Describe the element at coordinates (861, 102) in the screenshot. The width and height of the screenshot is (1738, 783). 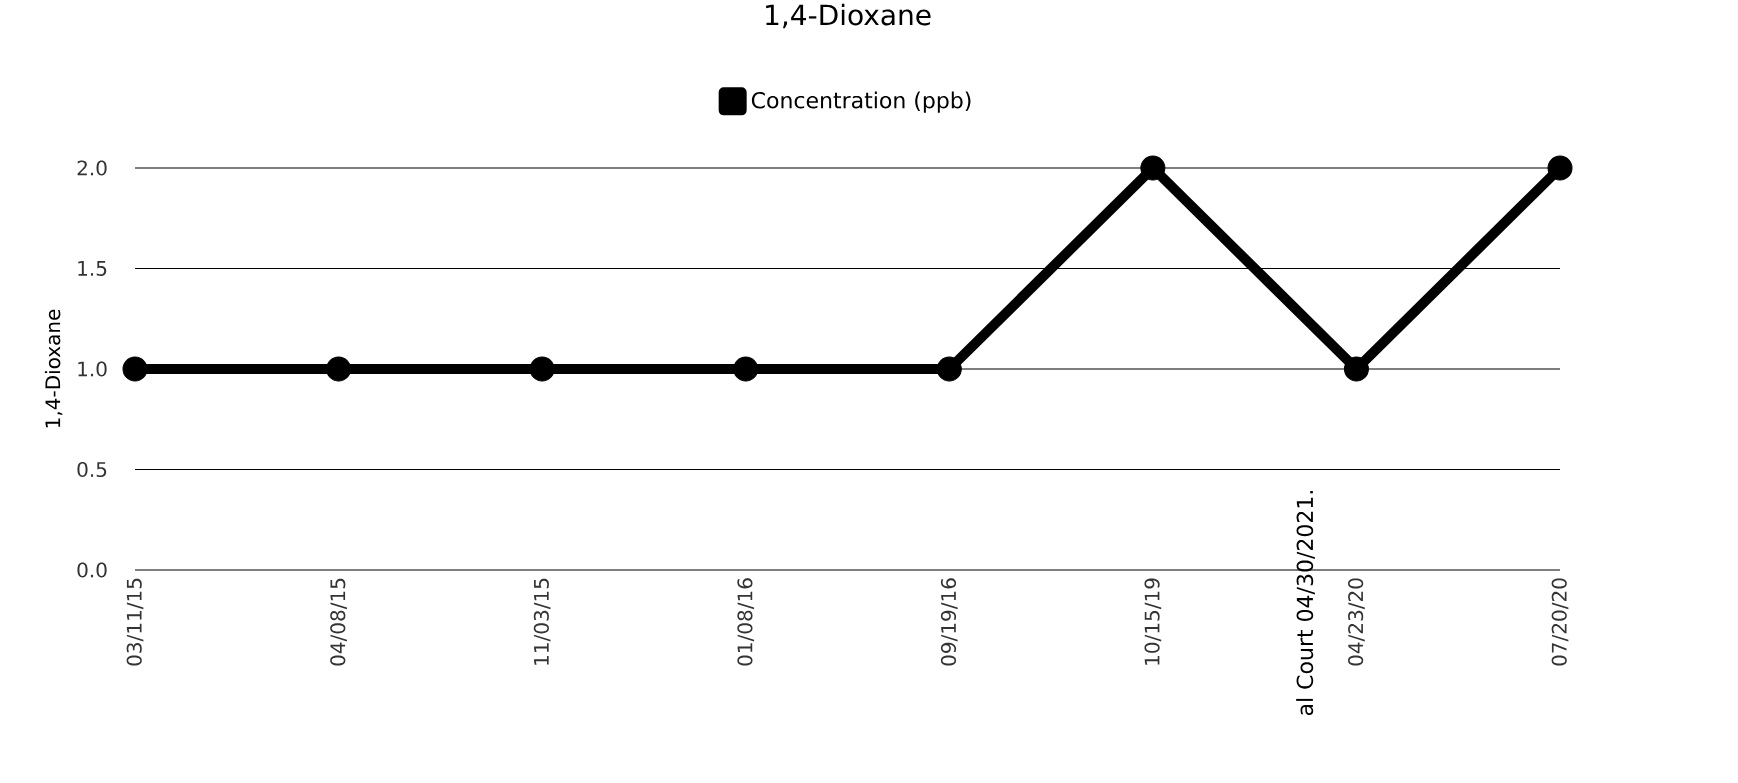
I see `legend-label: Concentration (ppb)` at that location.